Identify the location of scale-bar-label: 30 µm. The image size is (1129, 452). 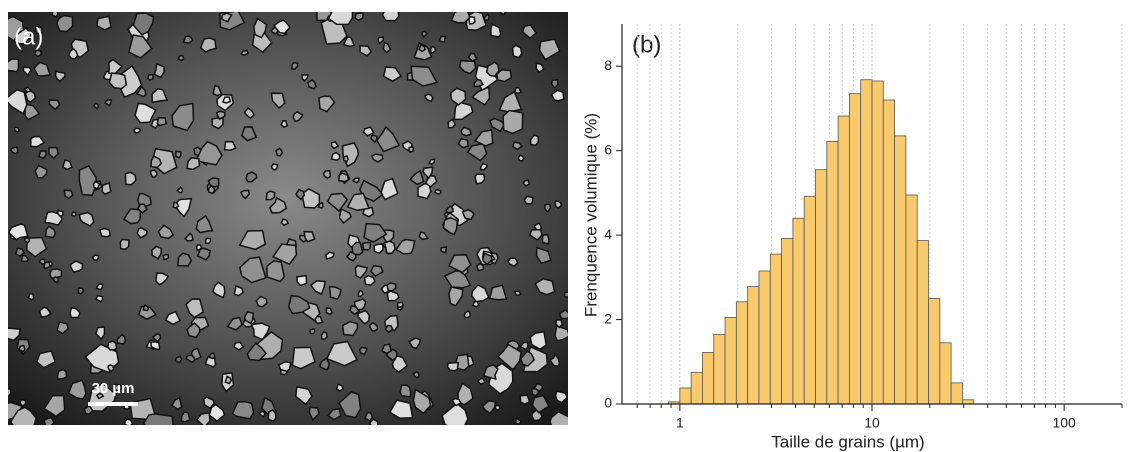
(113, 388).